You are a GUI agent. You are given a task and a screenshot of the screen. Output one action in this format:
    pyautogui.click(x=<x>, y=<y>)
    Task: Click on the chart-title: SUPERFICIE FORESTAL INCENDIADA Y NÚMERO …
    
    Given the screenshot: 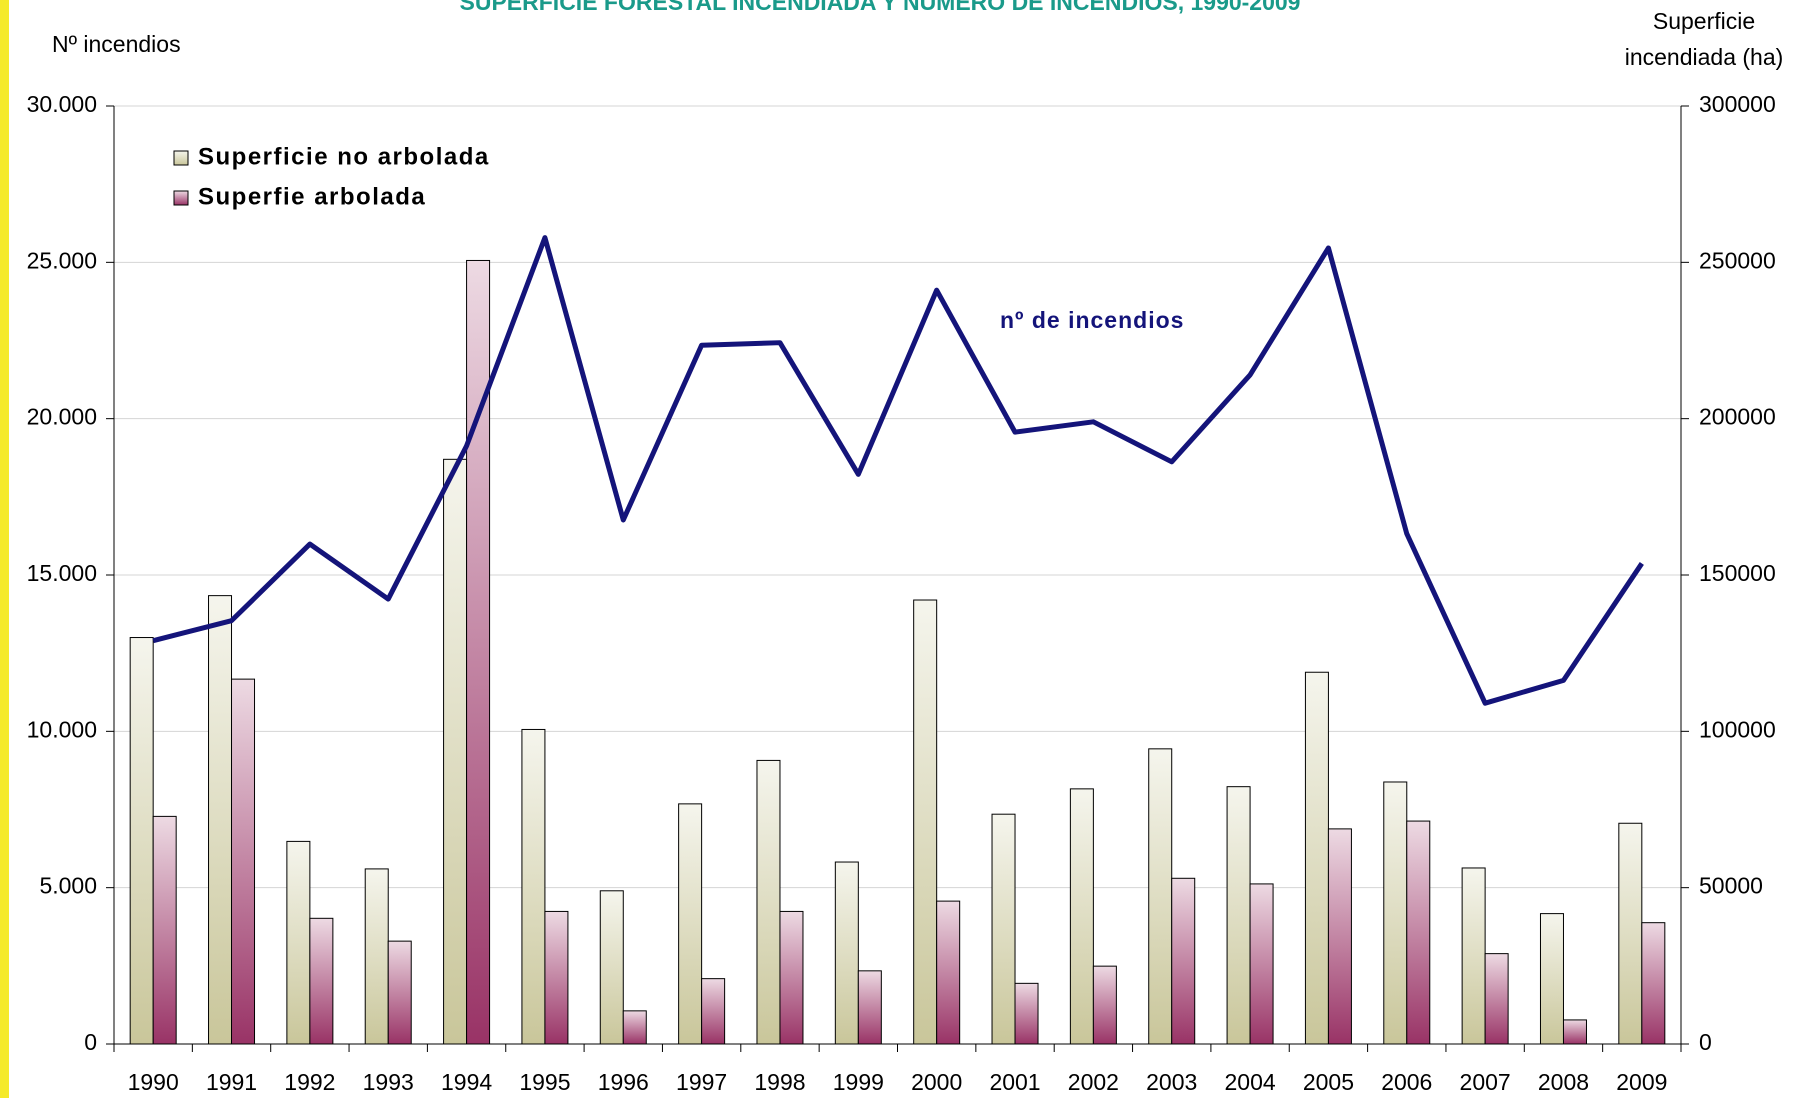 What is the action you would take?
    pyautogui.click(x=880, y=7)
    